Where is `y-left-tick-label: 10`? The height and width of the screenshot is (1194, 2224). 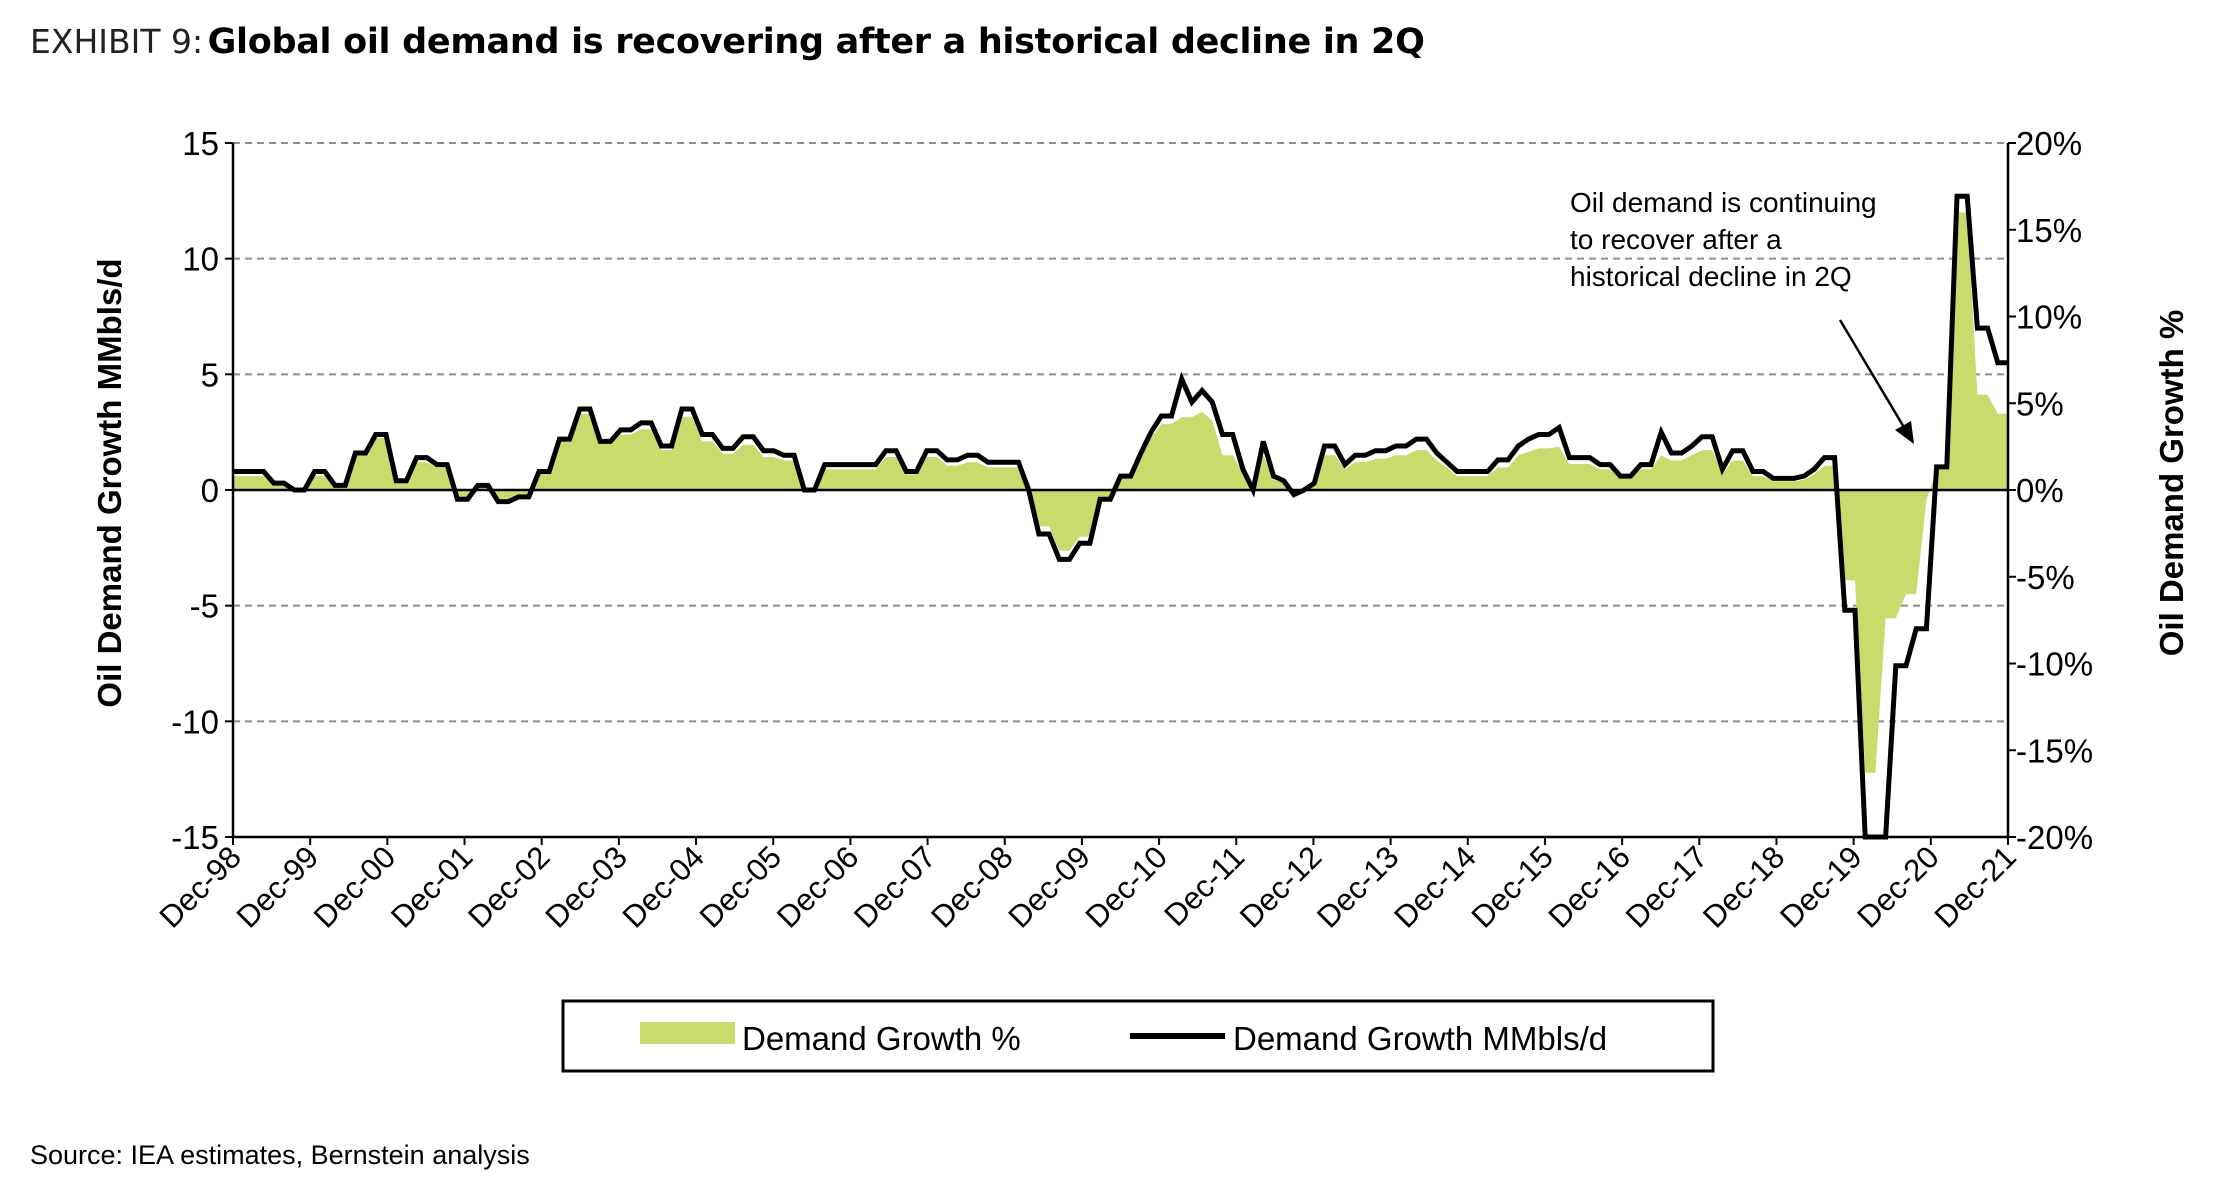
y-left-tick-label: 10 is located at coordinates (200, 259).